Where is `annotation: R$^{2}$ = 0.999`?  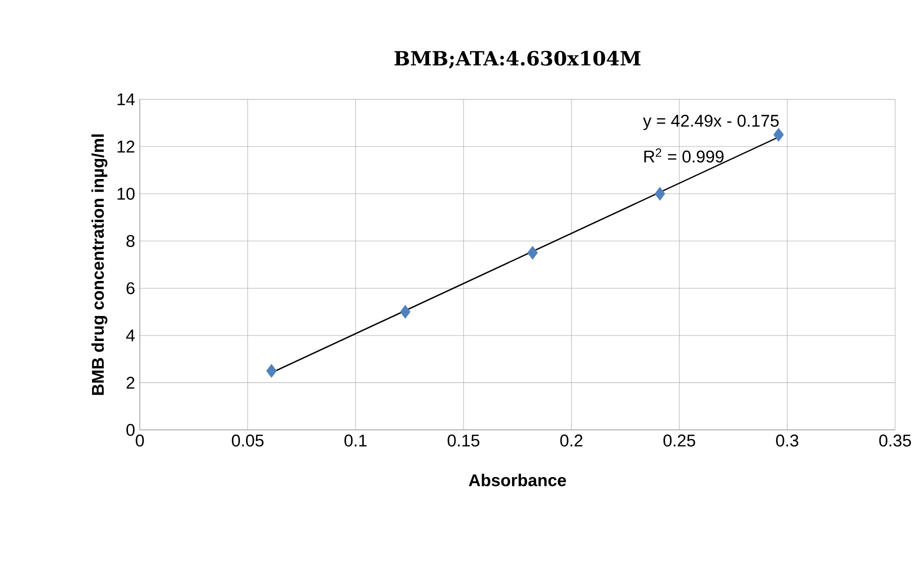 annotation: R$^{2}$ = 0.999 is located at coordinates (684, 155).